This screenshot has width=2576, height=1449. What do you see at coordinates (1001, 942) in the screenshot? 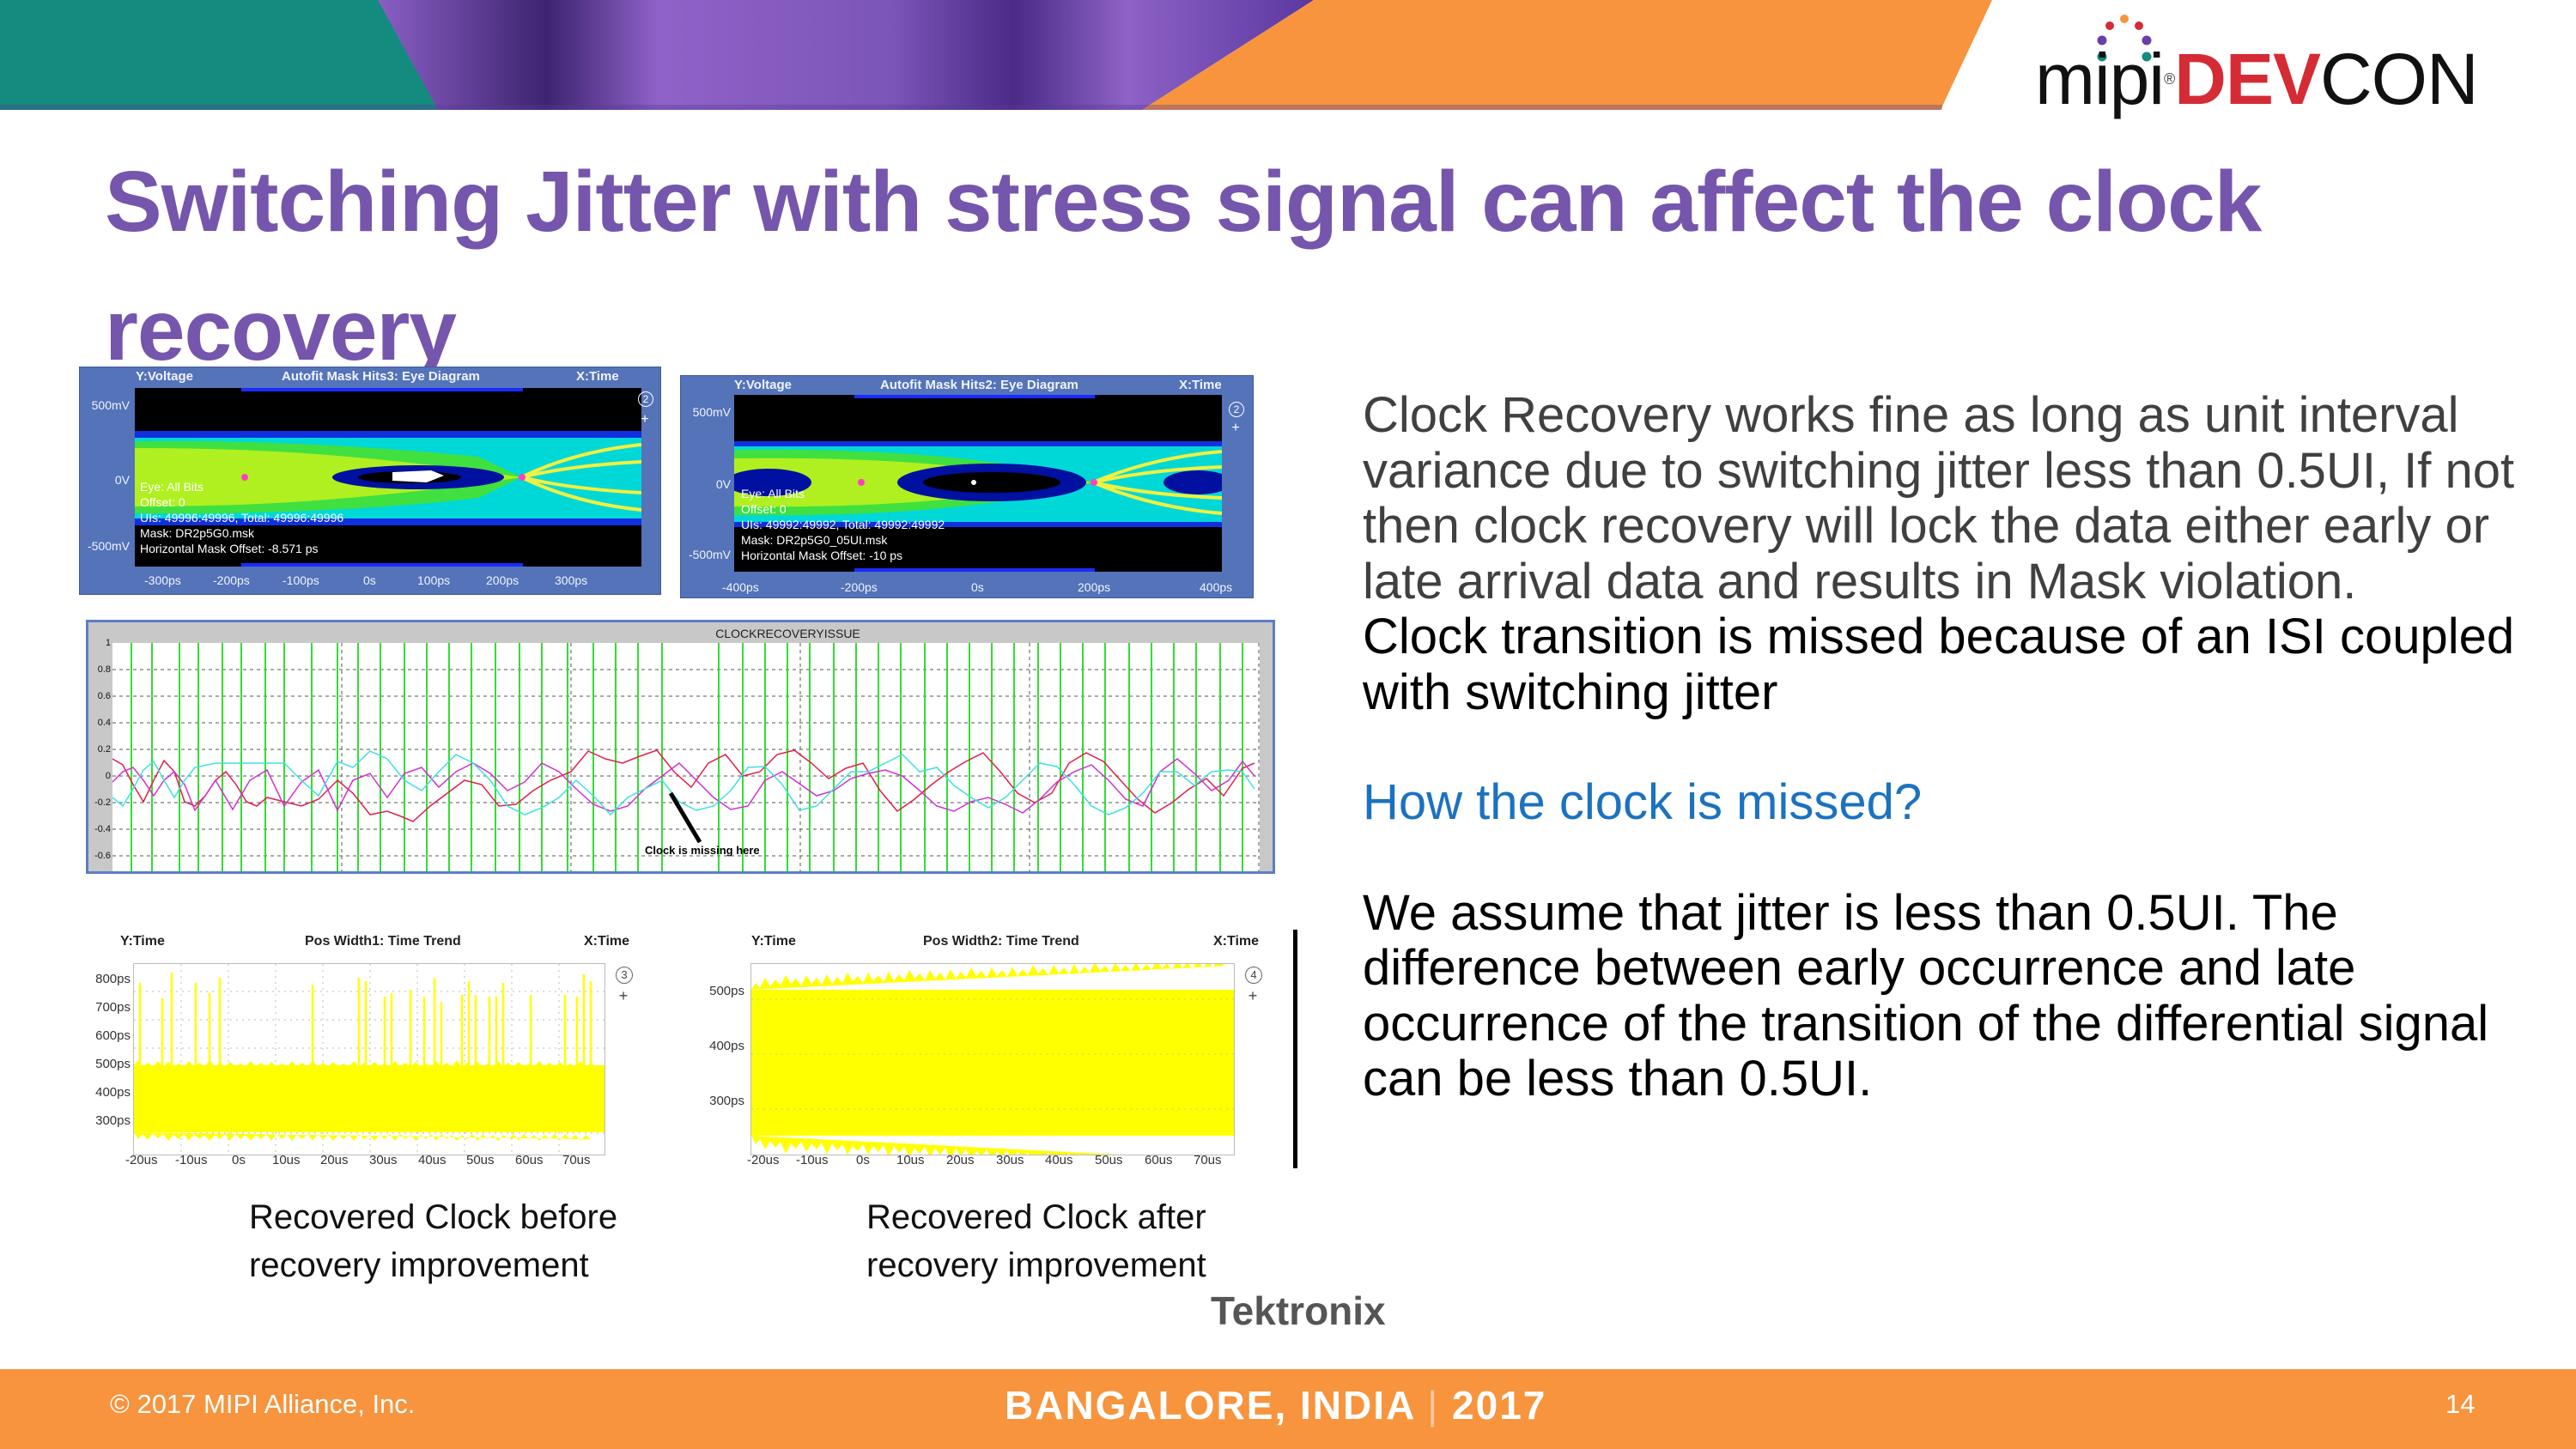
I see `panel-title: Pos Width2: Time Trend` at bounding box center [1001, 942].